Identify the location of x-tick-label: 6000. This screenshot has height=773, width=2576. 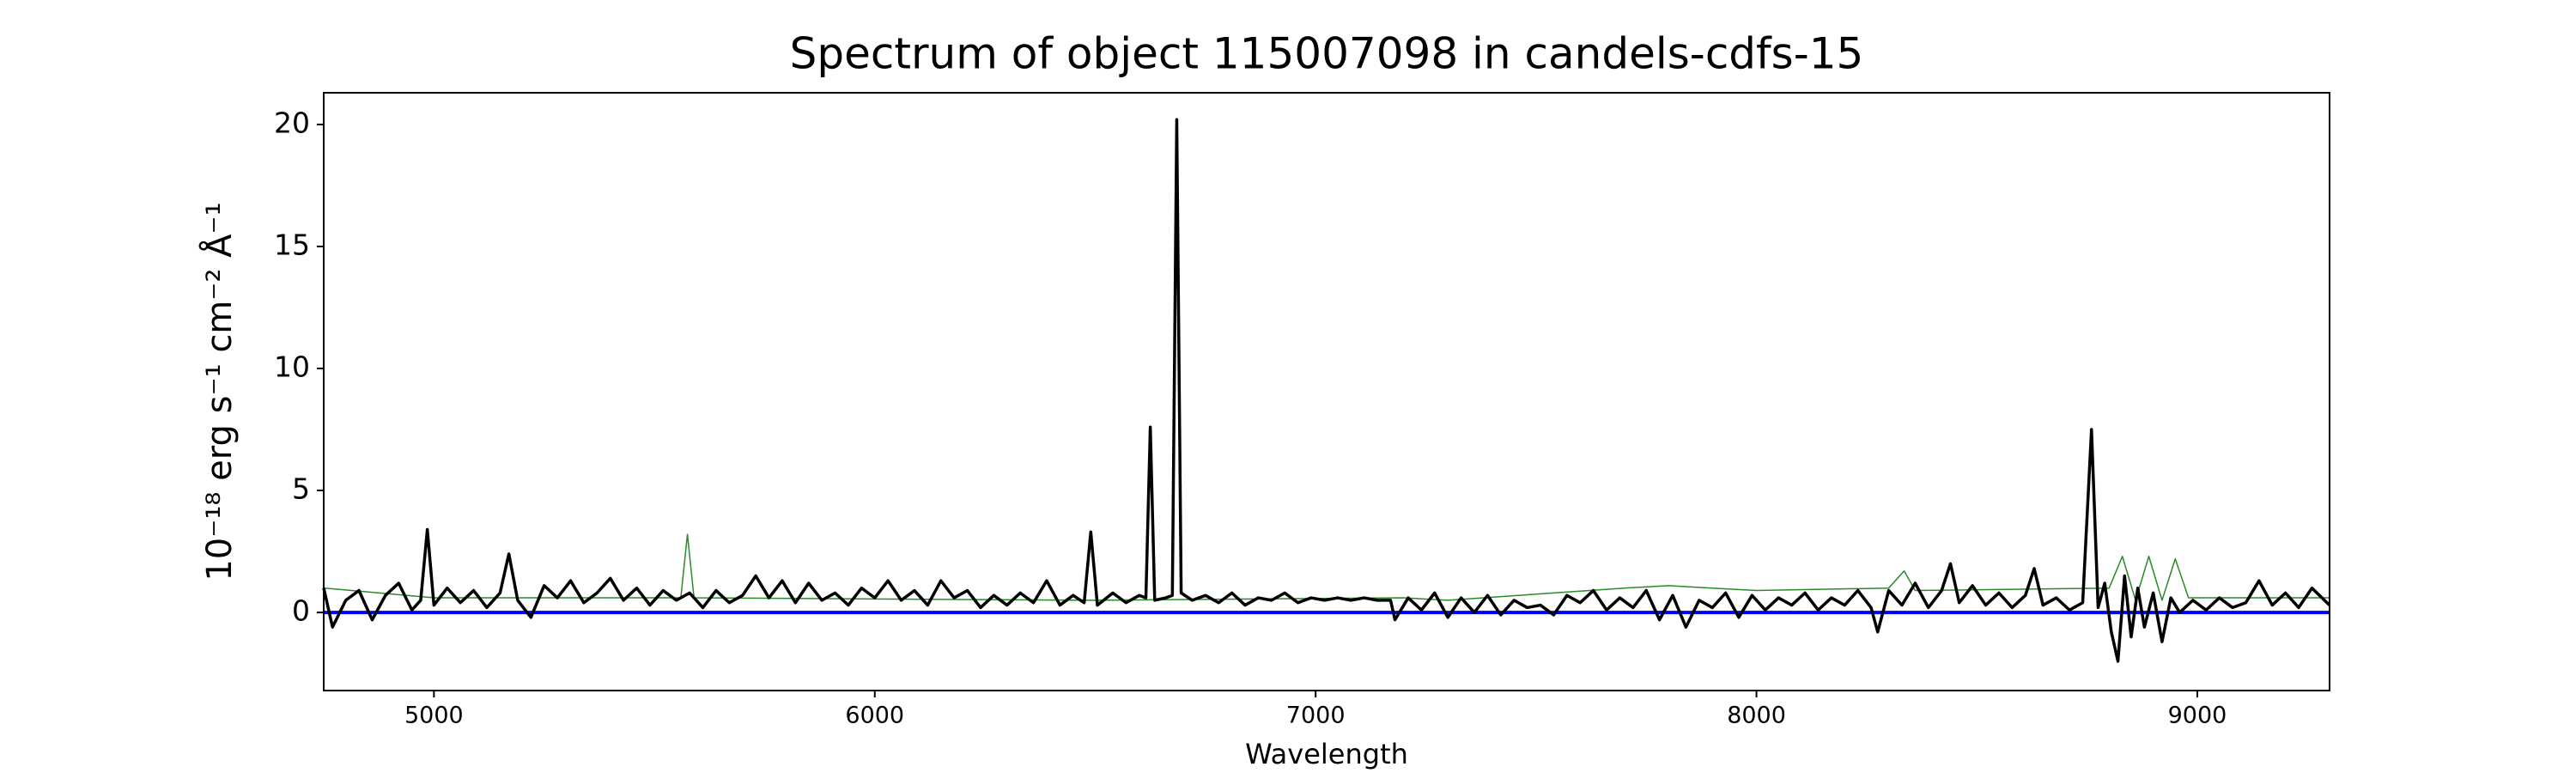
(874, 716).